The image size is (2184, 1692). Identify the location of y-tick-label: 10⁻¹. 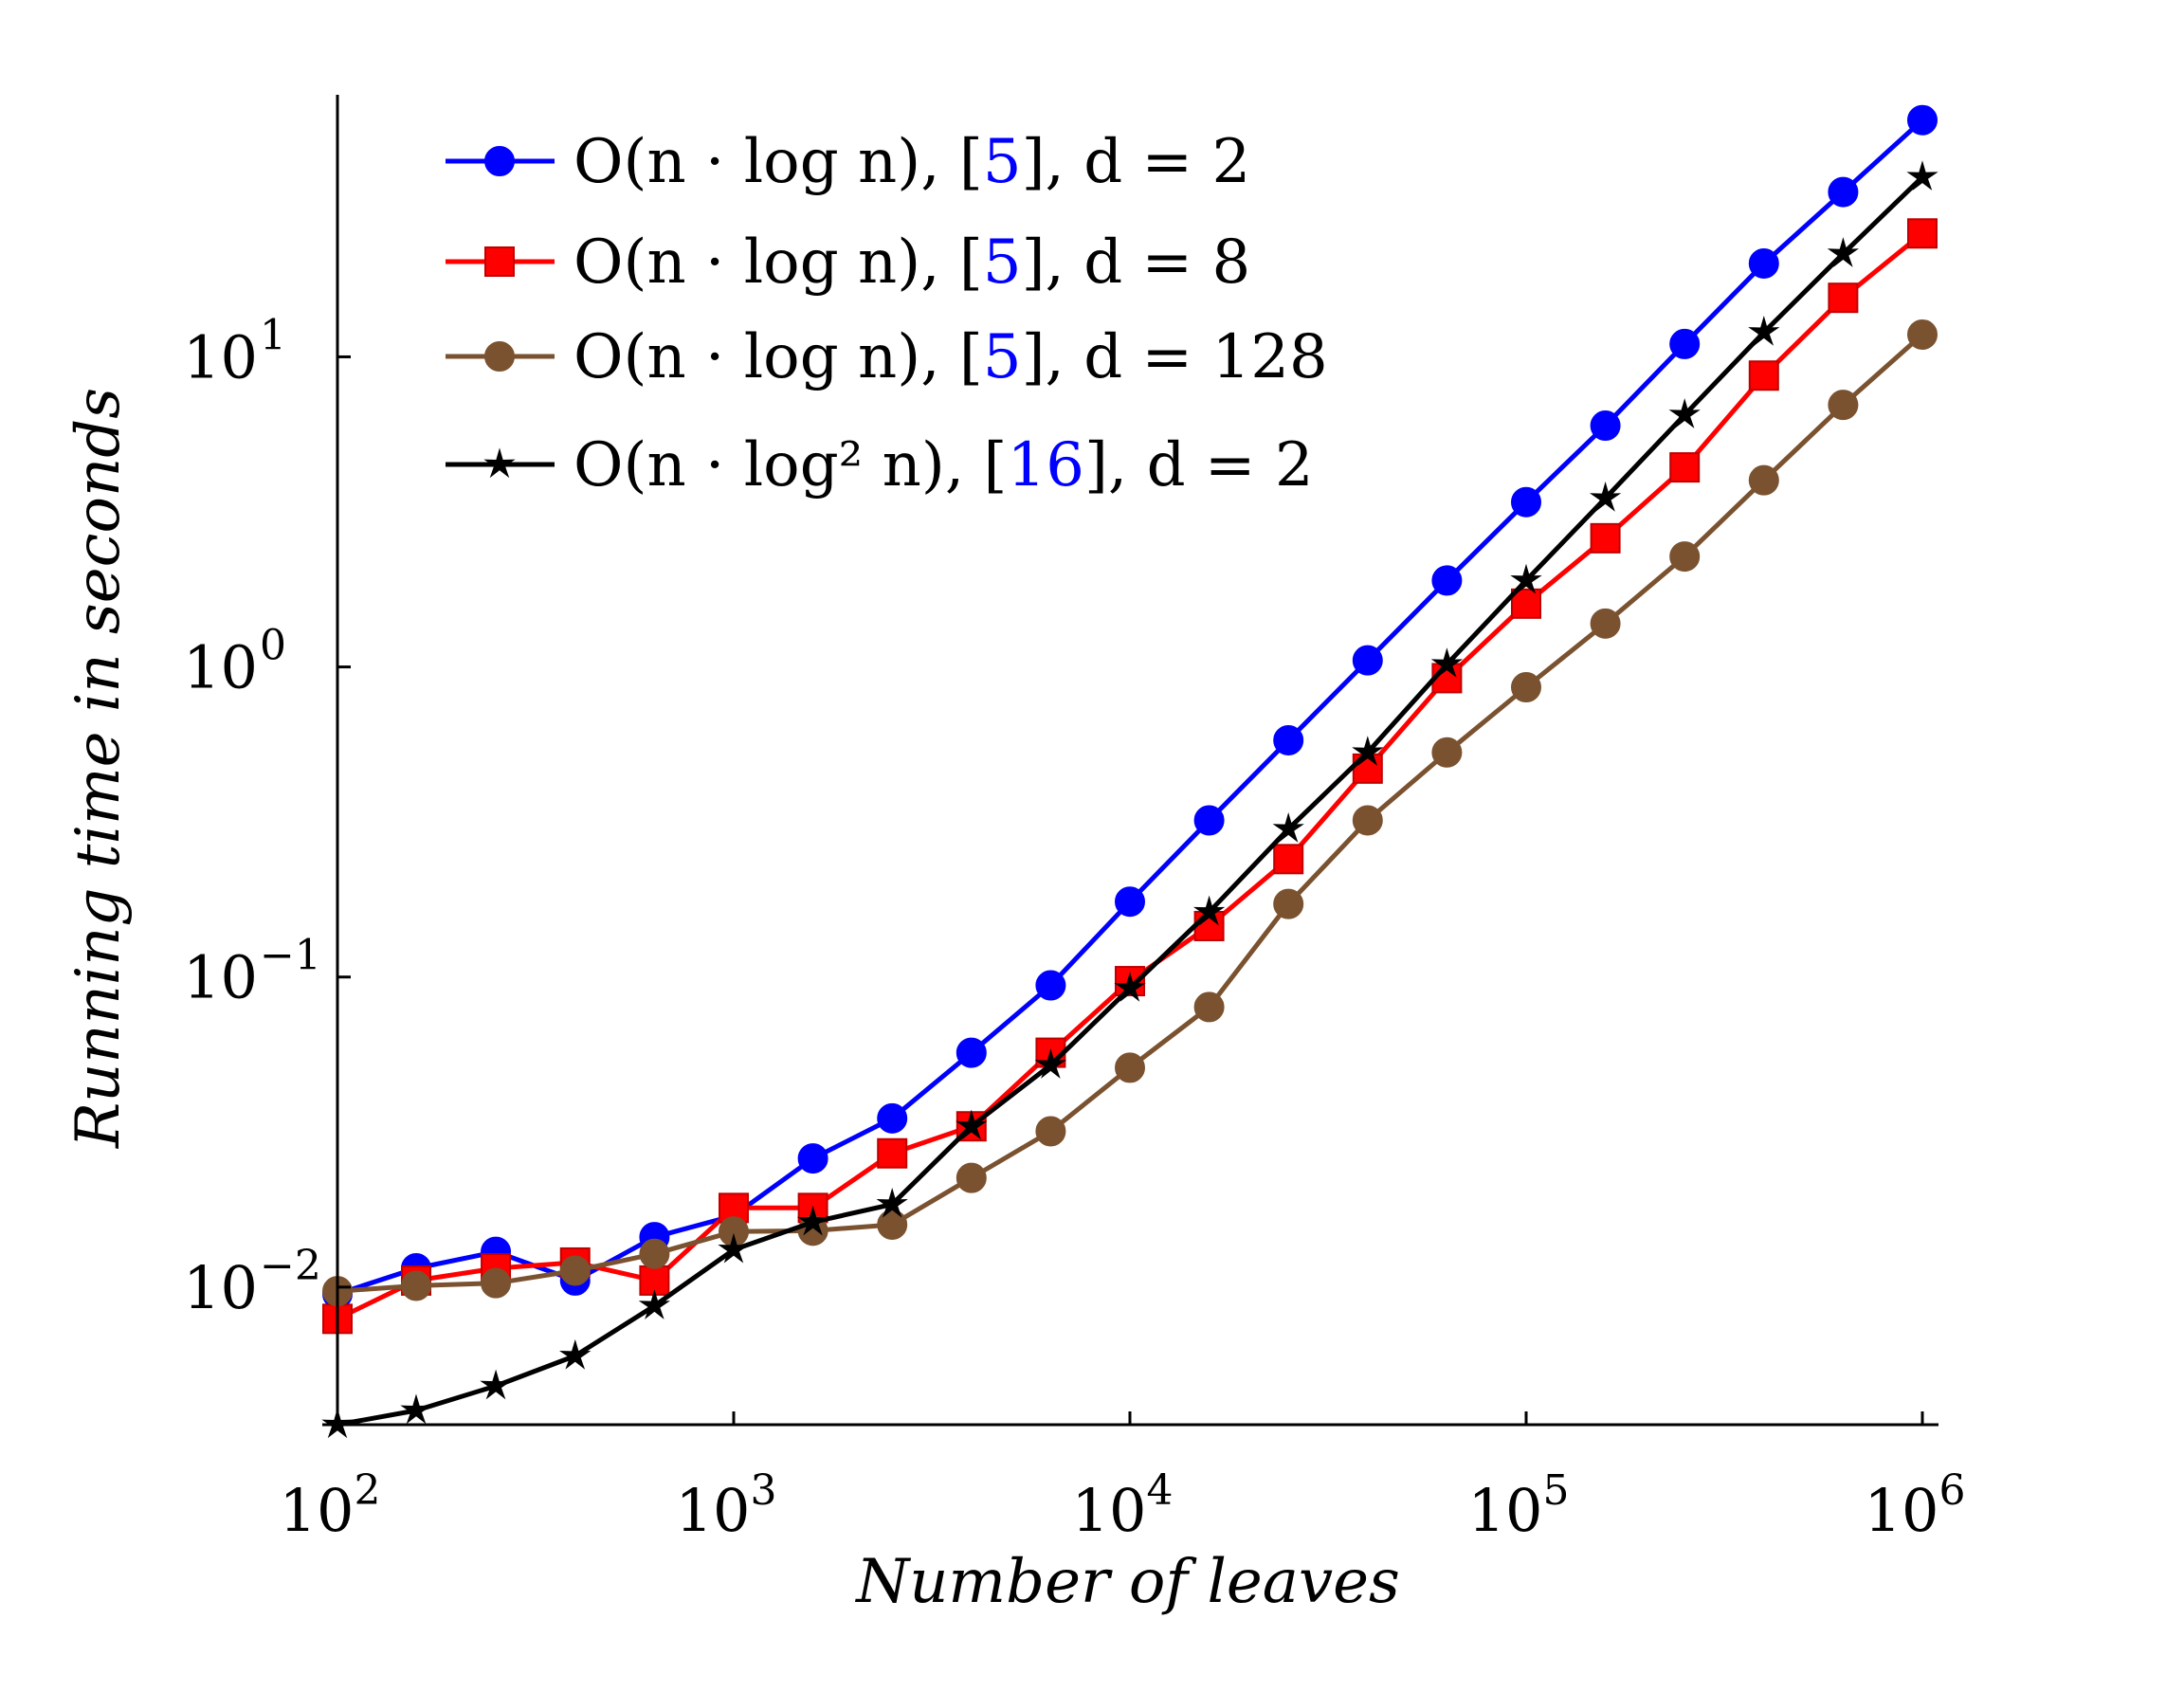
(252, 972).